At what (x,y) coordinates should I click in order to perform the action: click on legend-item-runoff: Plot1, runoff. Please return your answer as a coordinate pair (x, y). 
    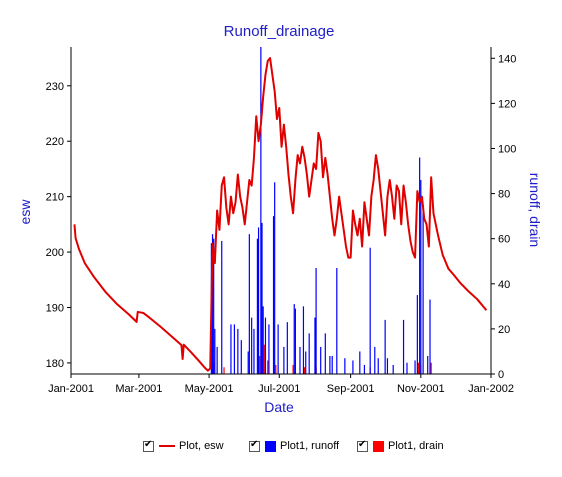
    Looking at the image, I should click on (294, 446).